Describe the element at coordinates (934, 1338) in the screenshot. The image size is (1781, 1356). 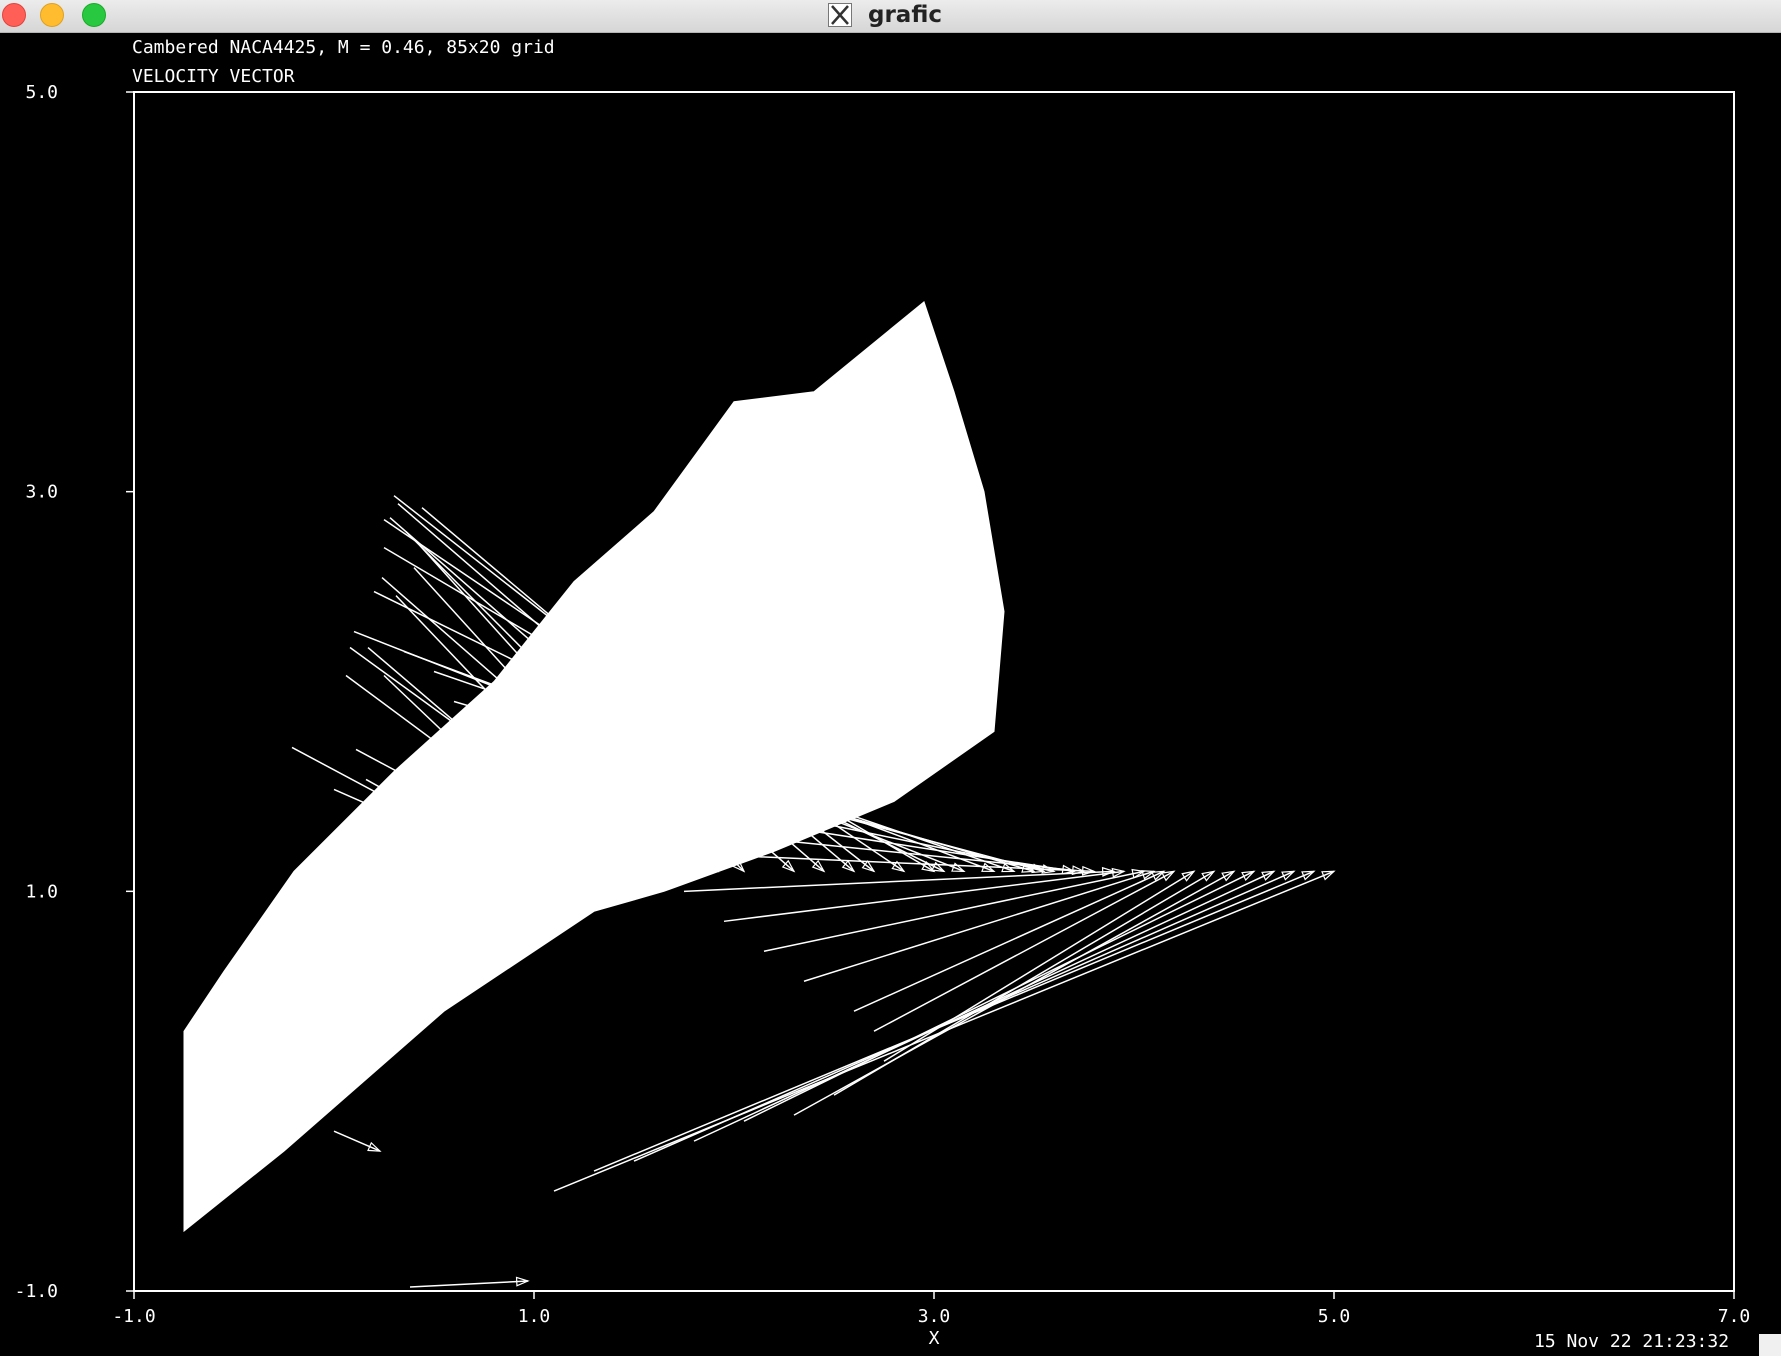
I see `x-axis-label: X` at that location.